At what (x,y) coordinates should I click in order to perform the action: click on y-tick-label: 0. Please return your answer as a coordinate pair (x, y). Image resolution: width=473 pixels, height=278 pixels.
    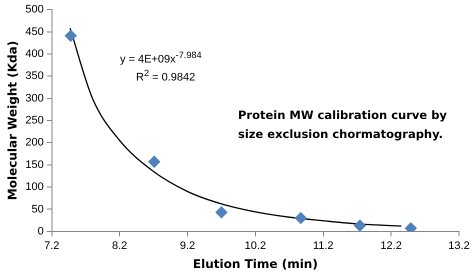
    Looking at the image, I should click on (41, 231).